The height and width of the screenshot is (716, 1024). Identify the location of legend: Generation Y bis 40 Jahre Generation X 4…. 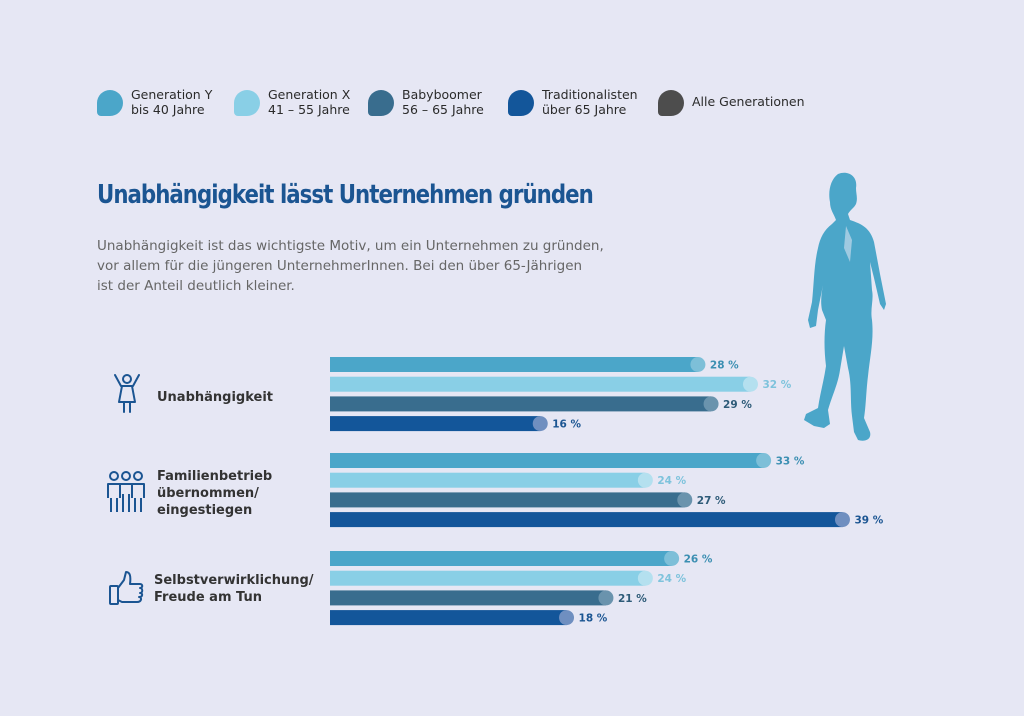
(477, 107).